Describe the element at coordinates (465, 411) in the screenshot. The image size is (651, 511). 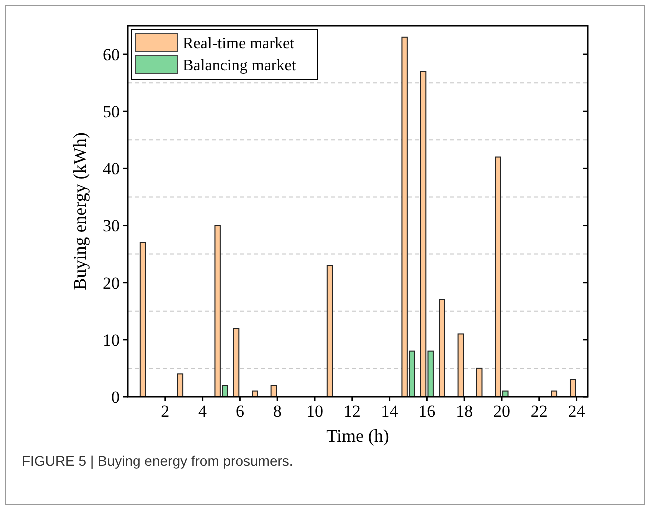
I see `x-tick-label: 18` at that location.